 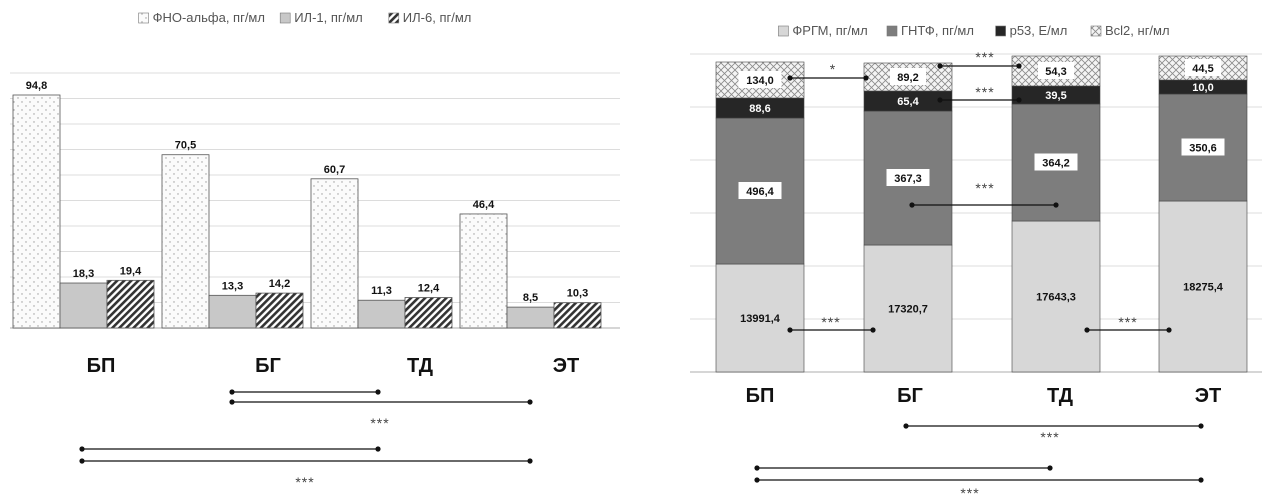 I want to click on legend-item-label: ФНО-альфа, пг/мл, so click(x=209, y=17).